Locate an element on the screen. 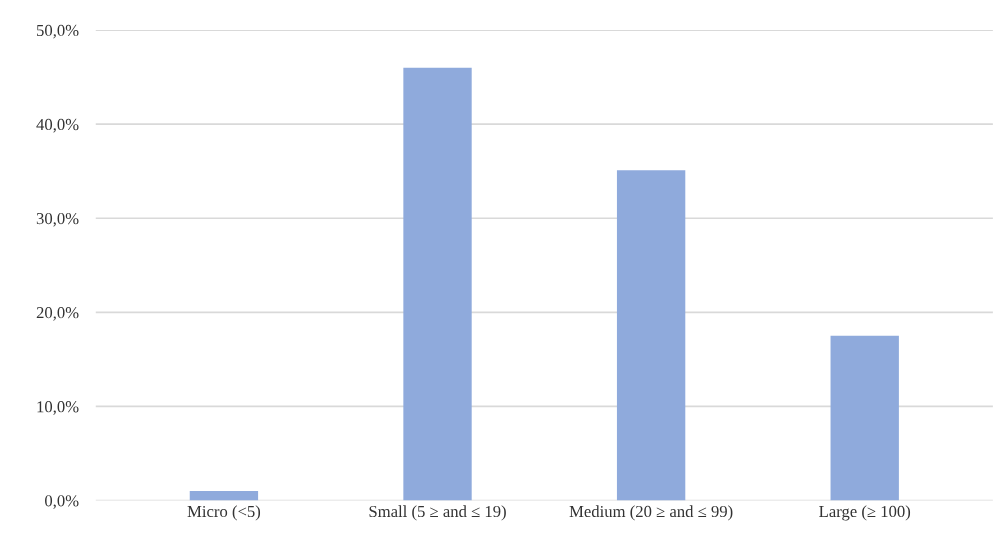 The image size is (1008, 547). x-tick-label: Medium (20 ≥ and ≤ 99) is located at coordinates (651, 513).